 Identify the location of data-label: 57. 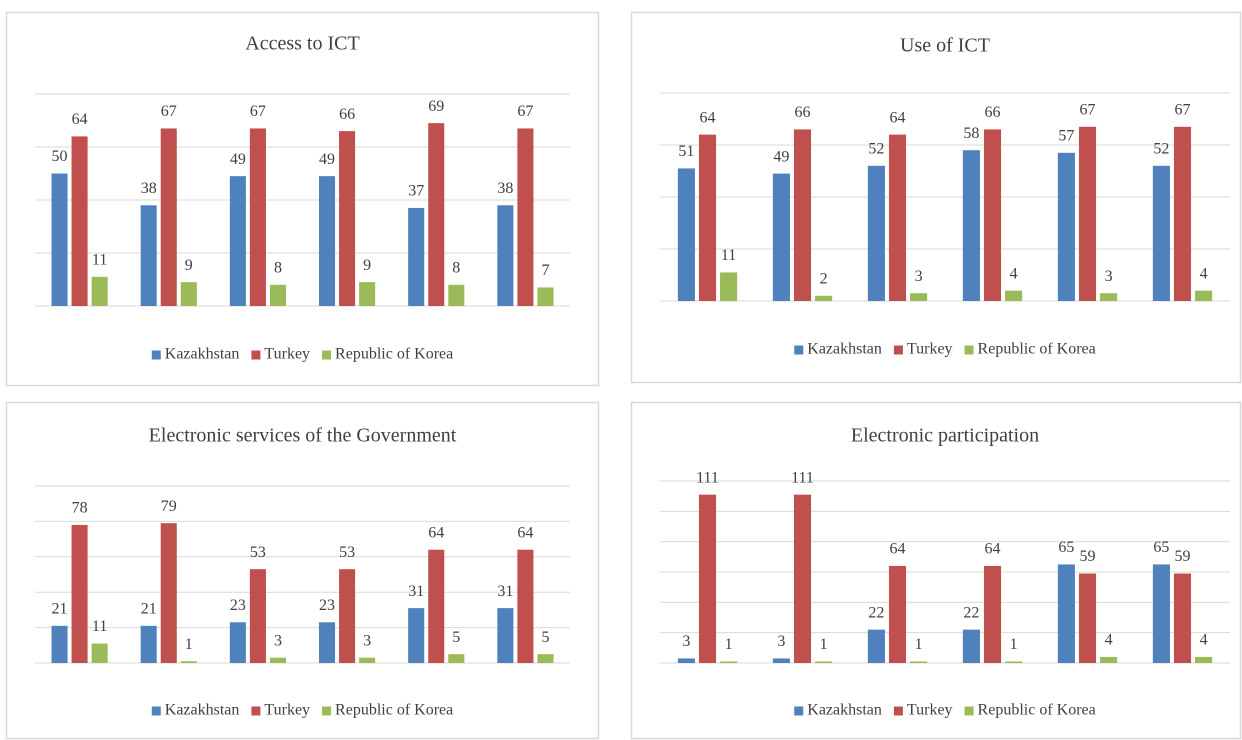
(1066, 135).